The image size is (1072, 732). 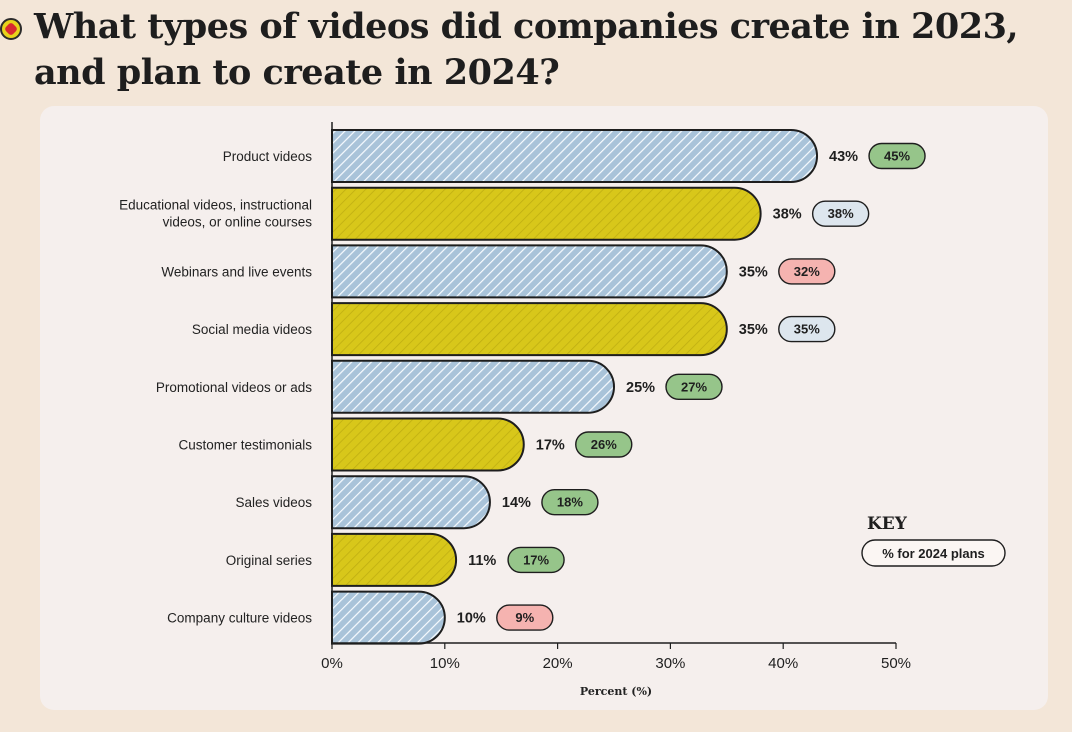 I want to click on category-label-line: Product videos, so click(x=268, y=156).